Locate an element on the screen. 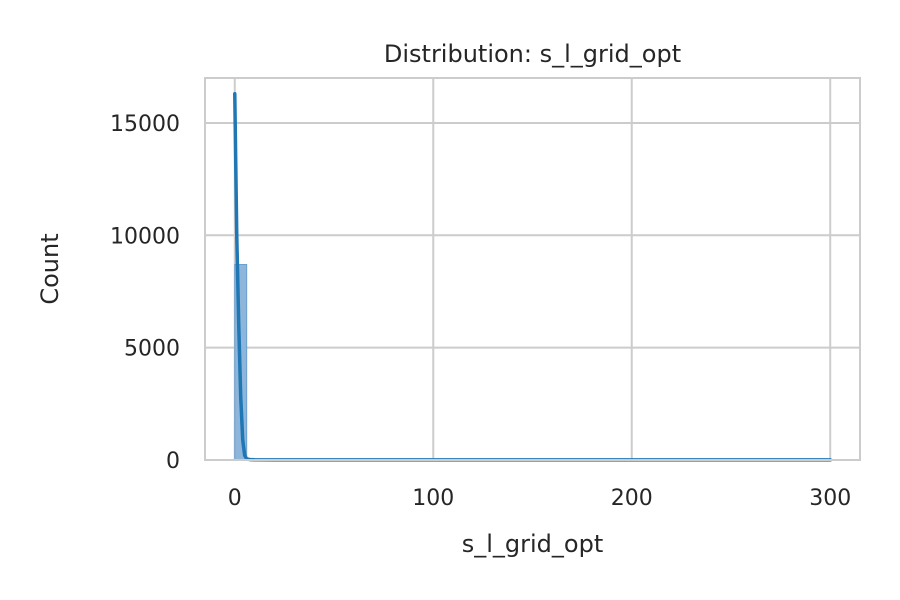 The height and width of the screenshot is (600, 900). x-tick-label: 300 is located at coordinates (830, 498).